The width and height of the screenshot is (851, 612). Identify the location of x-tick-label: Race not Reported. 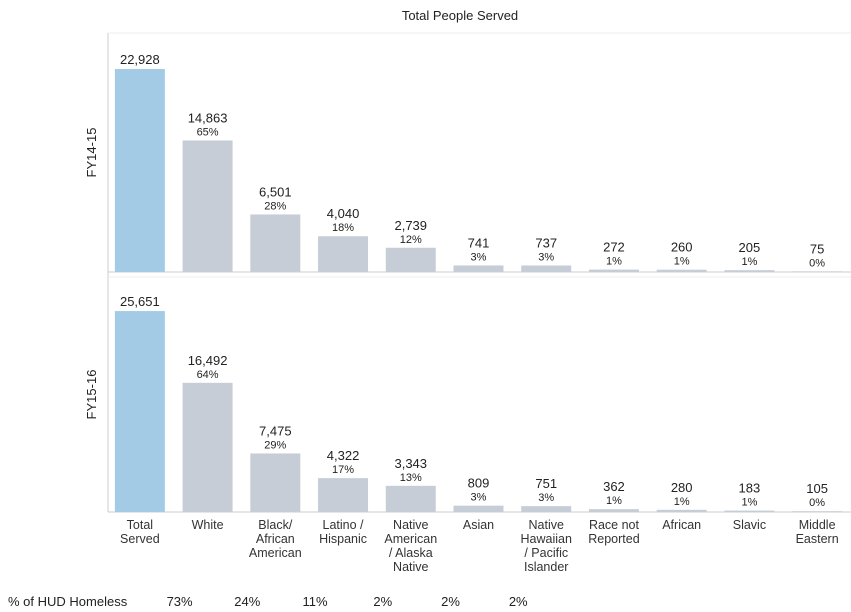
(613, 532).